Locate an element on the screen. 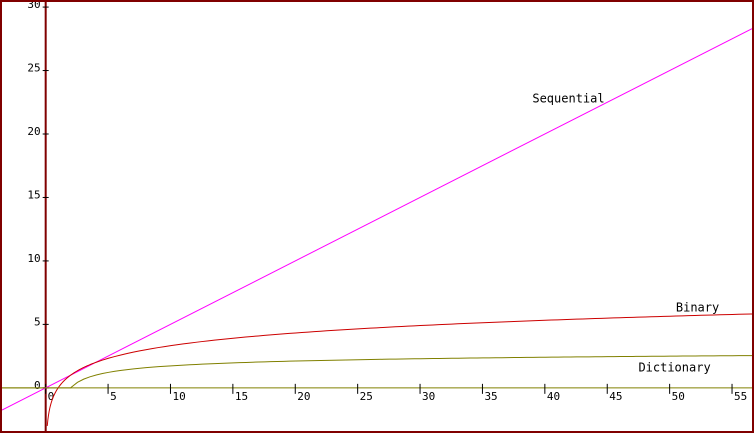  y-tick-label: 10 is located at coordinates (33, 258).